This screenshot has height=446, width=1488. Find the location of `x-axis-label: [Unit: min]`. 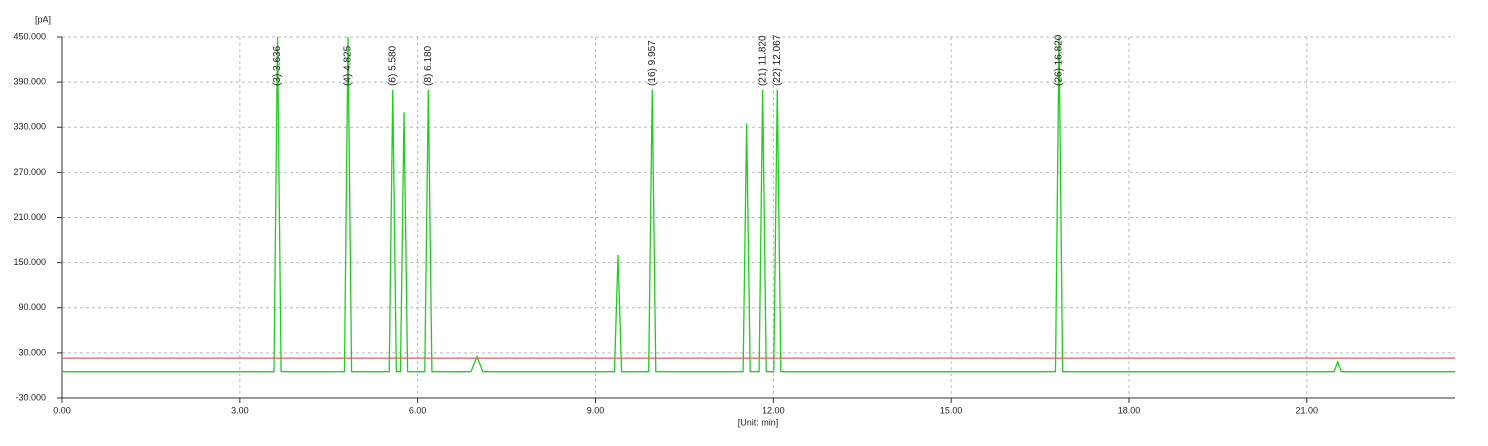

x-axis-label: [Unit: min] is located at coordinates (758, 422).